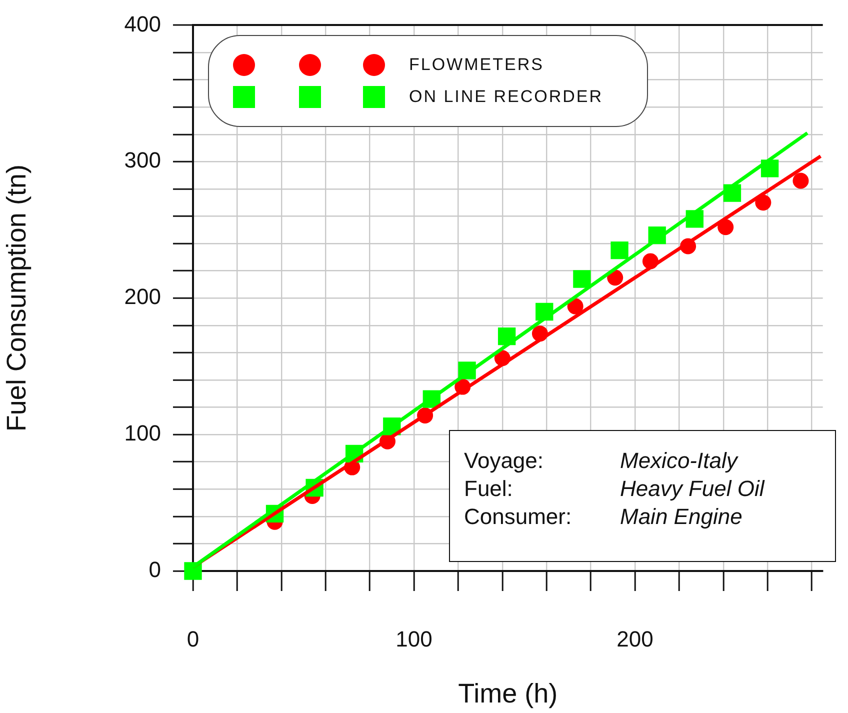 The image size is (848, 713). Describe the element at coordinates (17, 298) in the screenshot. I see `y-axis-title: Fuel Consumption (tn)` at that location.